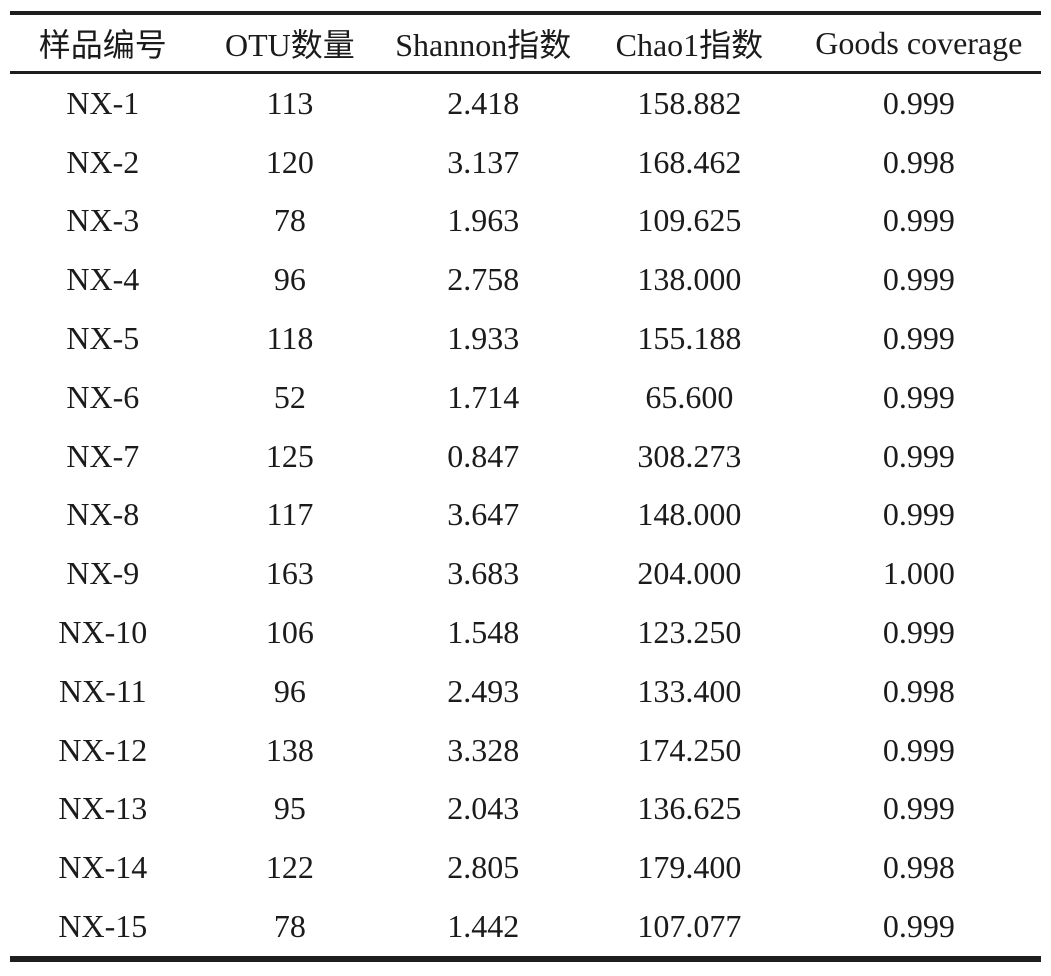 Image resolution: width=1051 pixels, height=976 pixels. I want to click on value-cell: 2.043, so click(483, 808).